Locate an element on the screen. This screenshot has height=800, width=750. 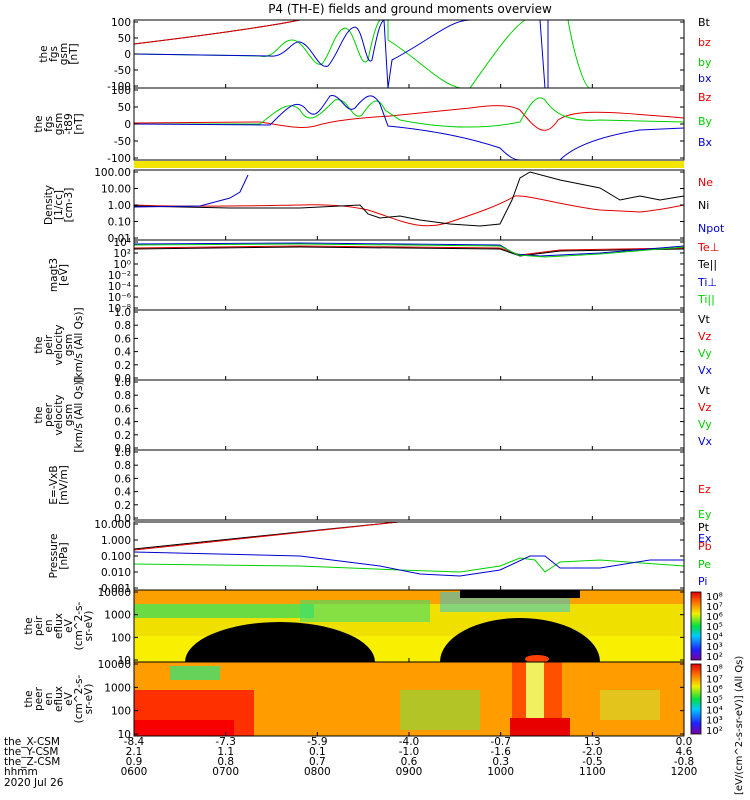
x-value-z: 0.7 is located at coordinates (317, 762).